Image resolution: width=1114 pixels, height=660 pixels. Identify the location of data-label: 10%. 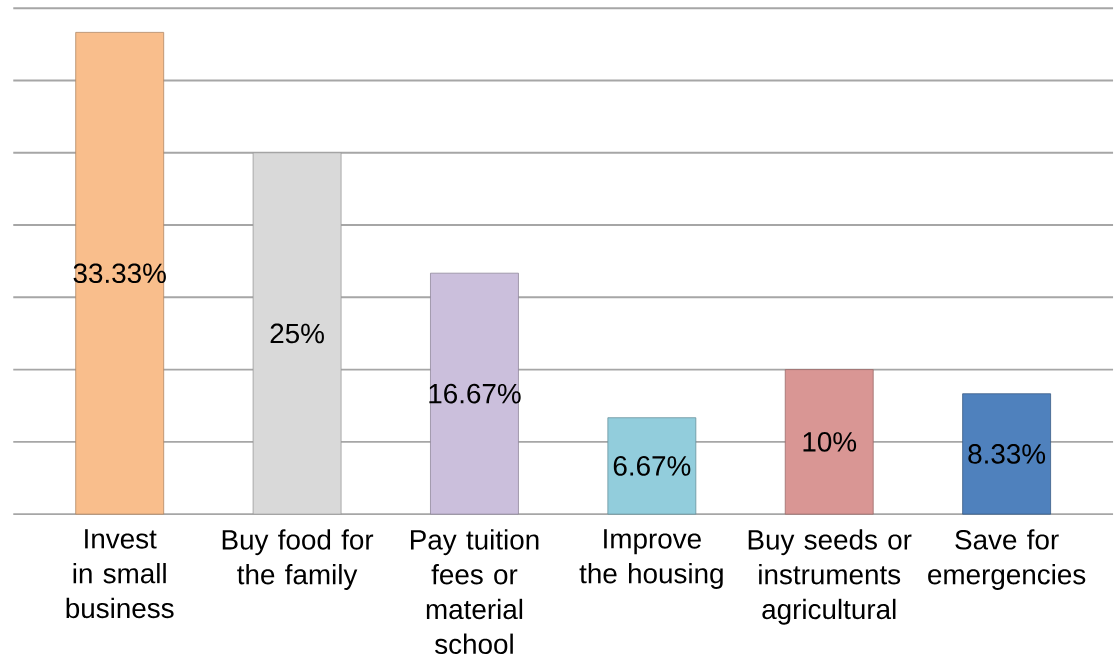
(830, 441).